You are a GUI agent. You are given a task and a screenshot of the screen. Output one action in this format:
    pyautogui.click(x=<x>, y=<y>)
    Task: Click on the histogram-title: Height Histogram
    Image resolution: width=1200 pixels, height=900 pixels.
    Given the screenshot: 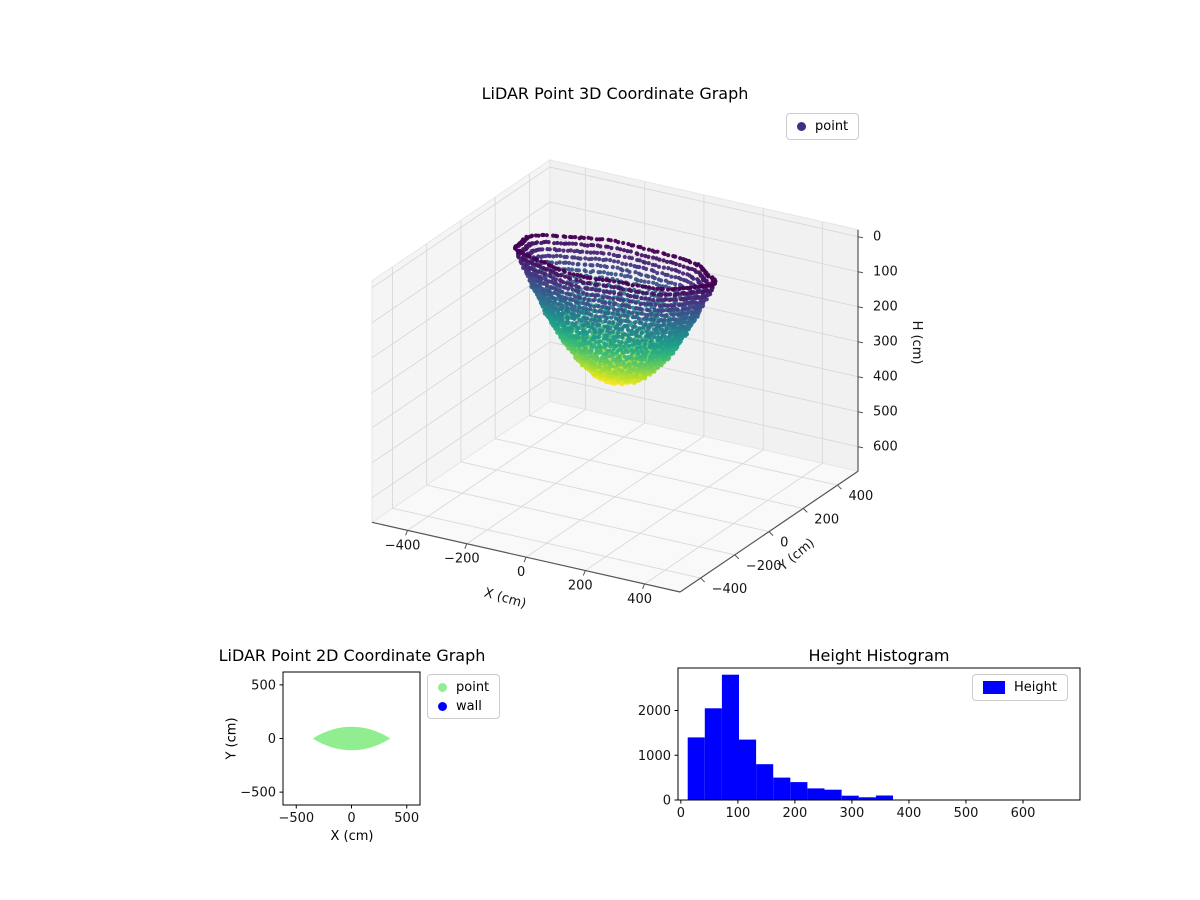 What is the action you would take?
    pyautogui.click(x=879, y=655)
    